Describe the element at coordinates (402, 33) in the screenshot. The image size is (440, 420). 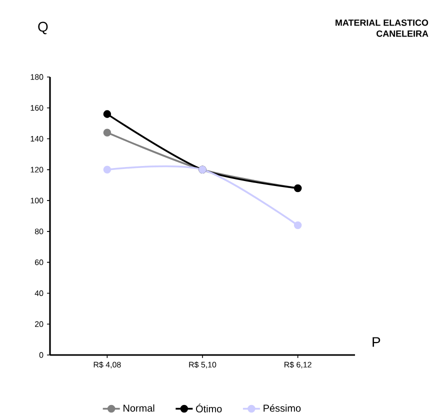
I see `text: CANELEIRA` at that location.